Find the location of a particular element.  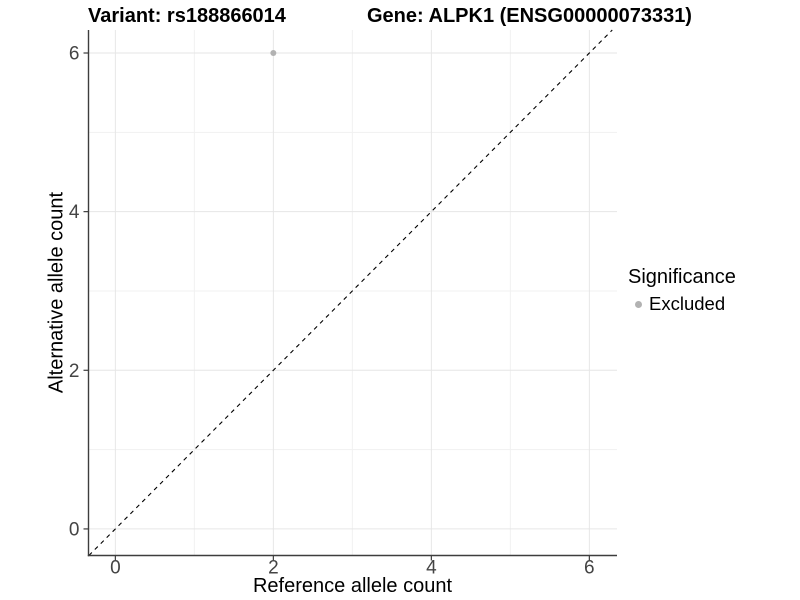

x-tick-label: 6 is located at coordinates (589, 568).